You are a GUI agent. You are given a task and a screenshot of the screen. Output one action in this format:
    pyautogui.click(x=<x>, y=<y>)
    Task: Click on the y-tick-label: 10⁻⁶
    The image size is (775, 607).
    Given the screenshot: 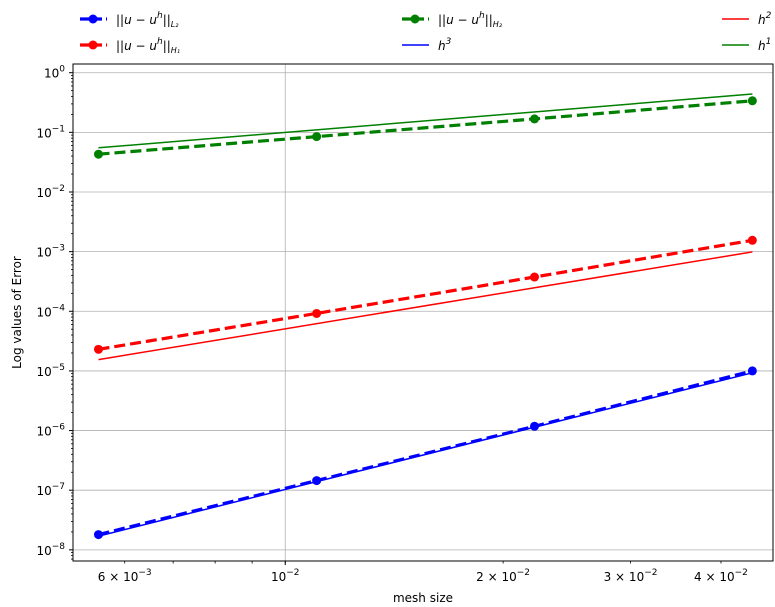 What is the action you would take?
    pyautogui.click(x=50, y=431)
    